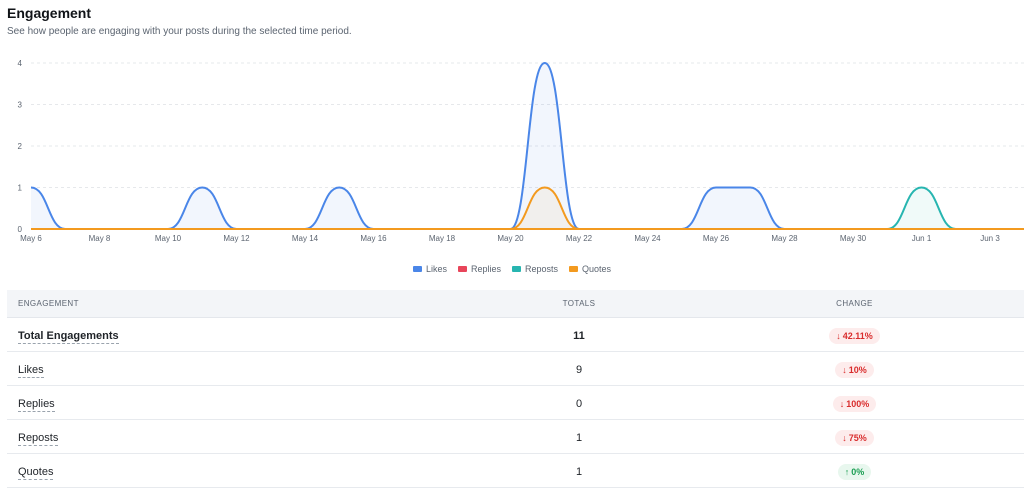 The width and height of the screenshot is (1024, 502). I want to click on change-value: 10%, so click(857, 369).